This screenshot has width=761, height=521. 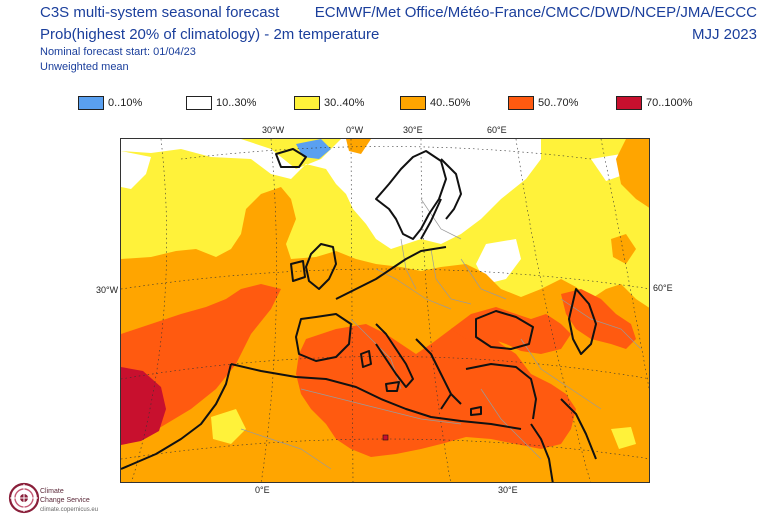 What do you see at coordinates (497, 130) in the screenshot?
I see `axis-label-top: 60°E` at bounding box center [497, 130].